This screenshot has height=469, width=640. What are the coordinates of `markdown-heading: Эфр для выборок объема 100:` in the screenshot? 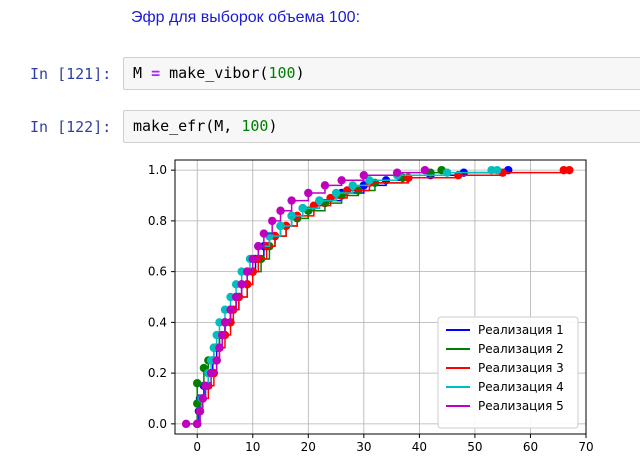 It's located at (246, 17).